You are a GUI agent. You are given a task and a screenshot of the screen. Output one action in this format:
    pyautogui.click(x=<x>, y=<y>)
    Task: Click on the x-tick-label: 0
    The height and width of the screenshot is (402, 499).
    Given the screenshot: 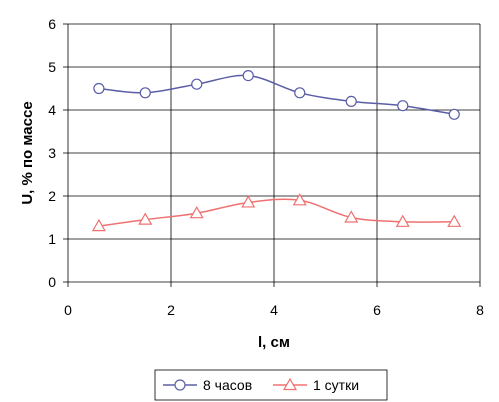 What is the action you would take?
    pyautogui.click(x=68, y=310)
    